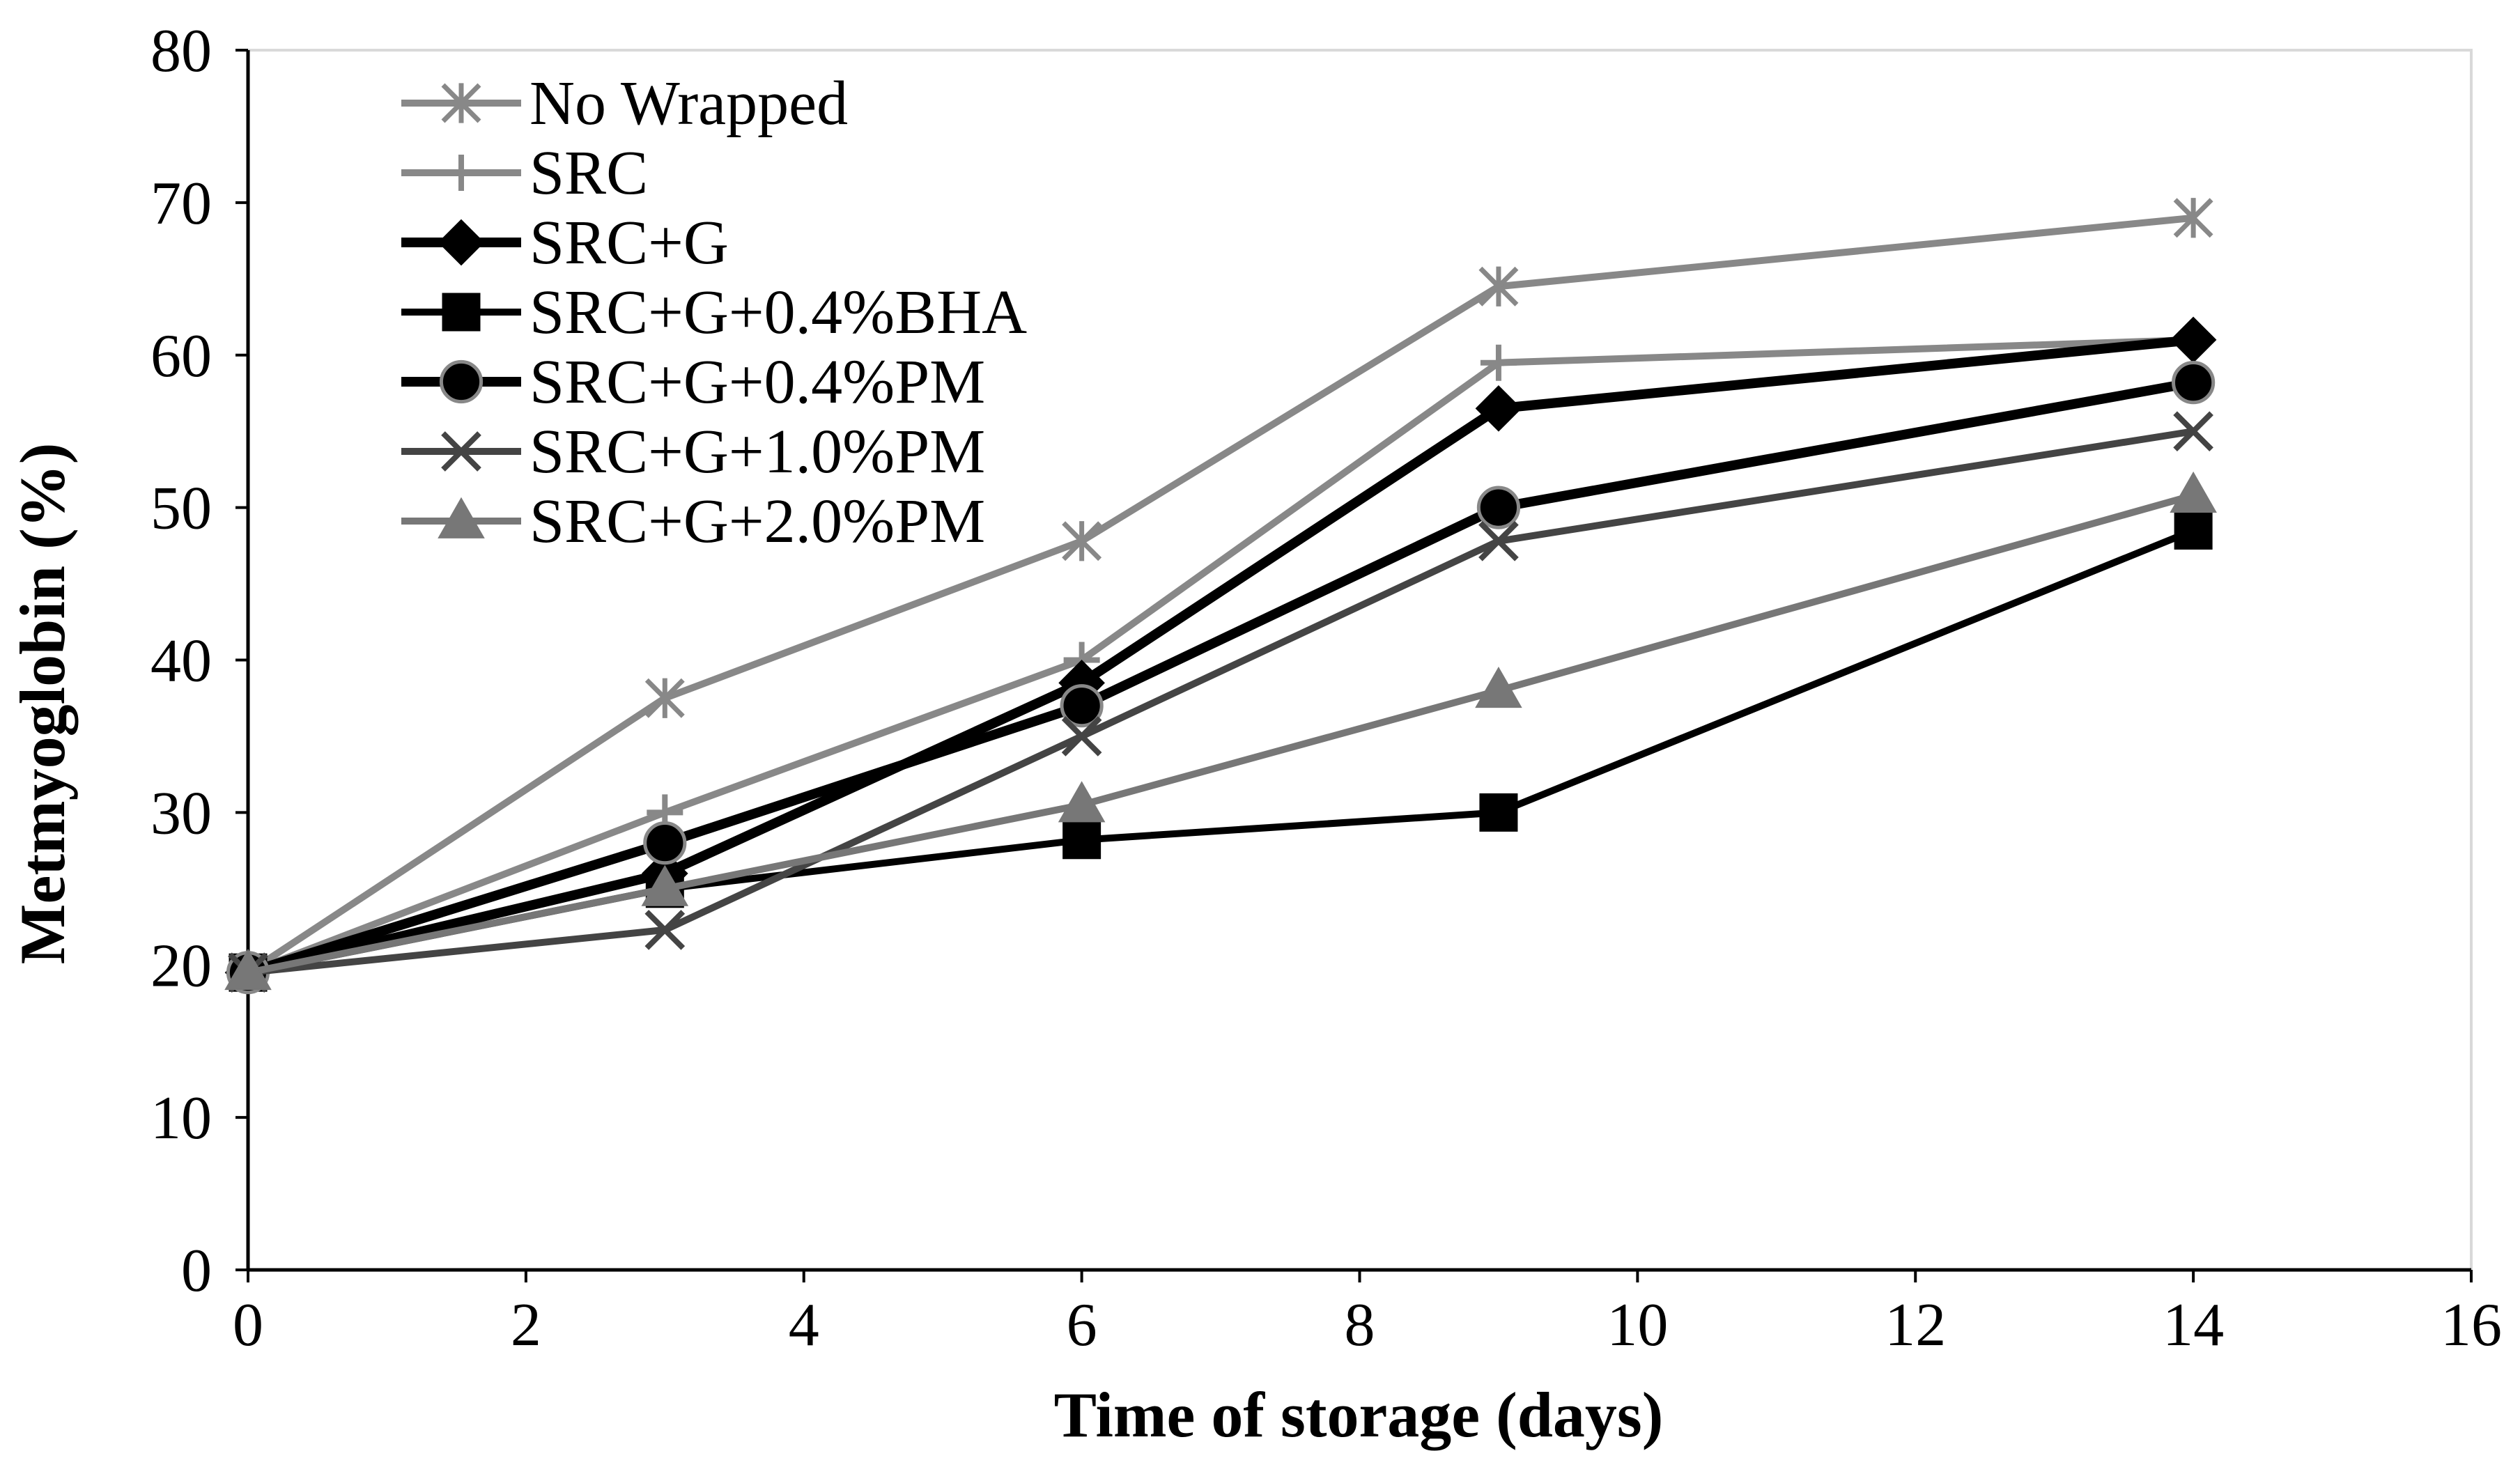 The image size is (2520, 1474). I want to click on y-tick-label: 10, so click(181, 1118).